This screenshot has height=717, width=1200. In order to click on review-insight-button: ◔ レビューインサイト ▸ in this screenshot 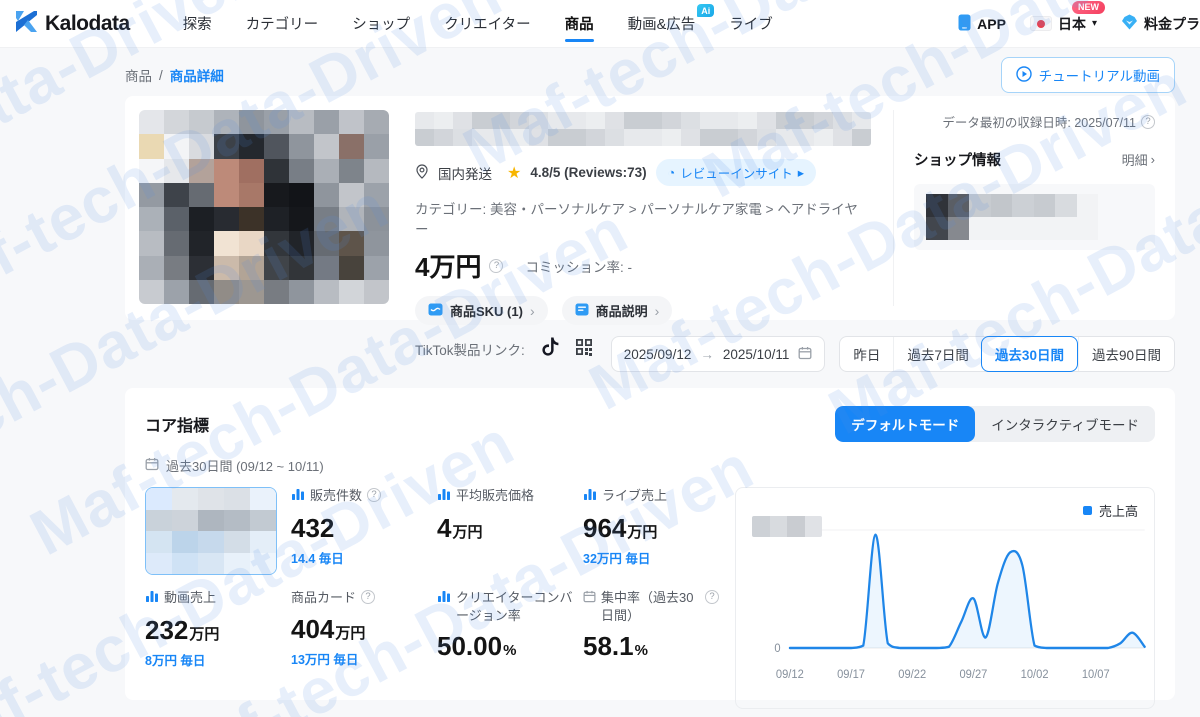, I will do `click(736, 172)`.